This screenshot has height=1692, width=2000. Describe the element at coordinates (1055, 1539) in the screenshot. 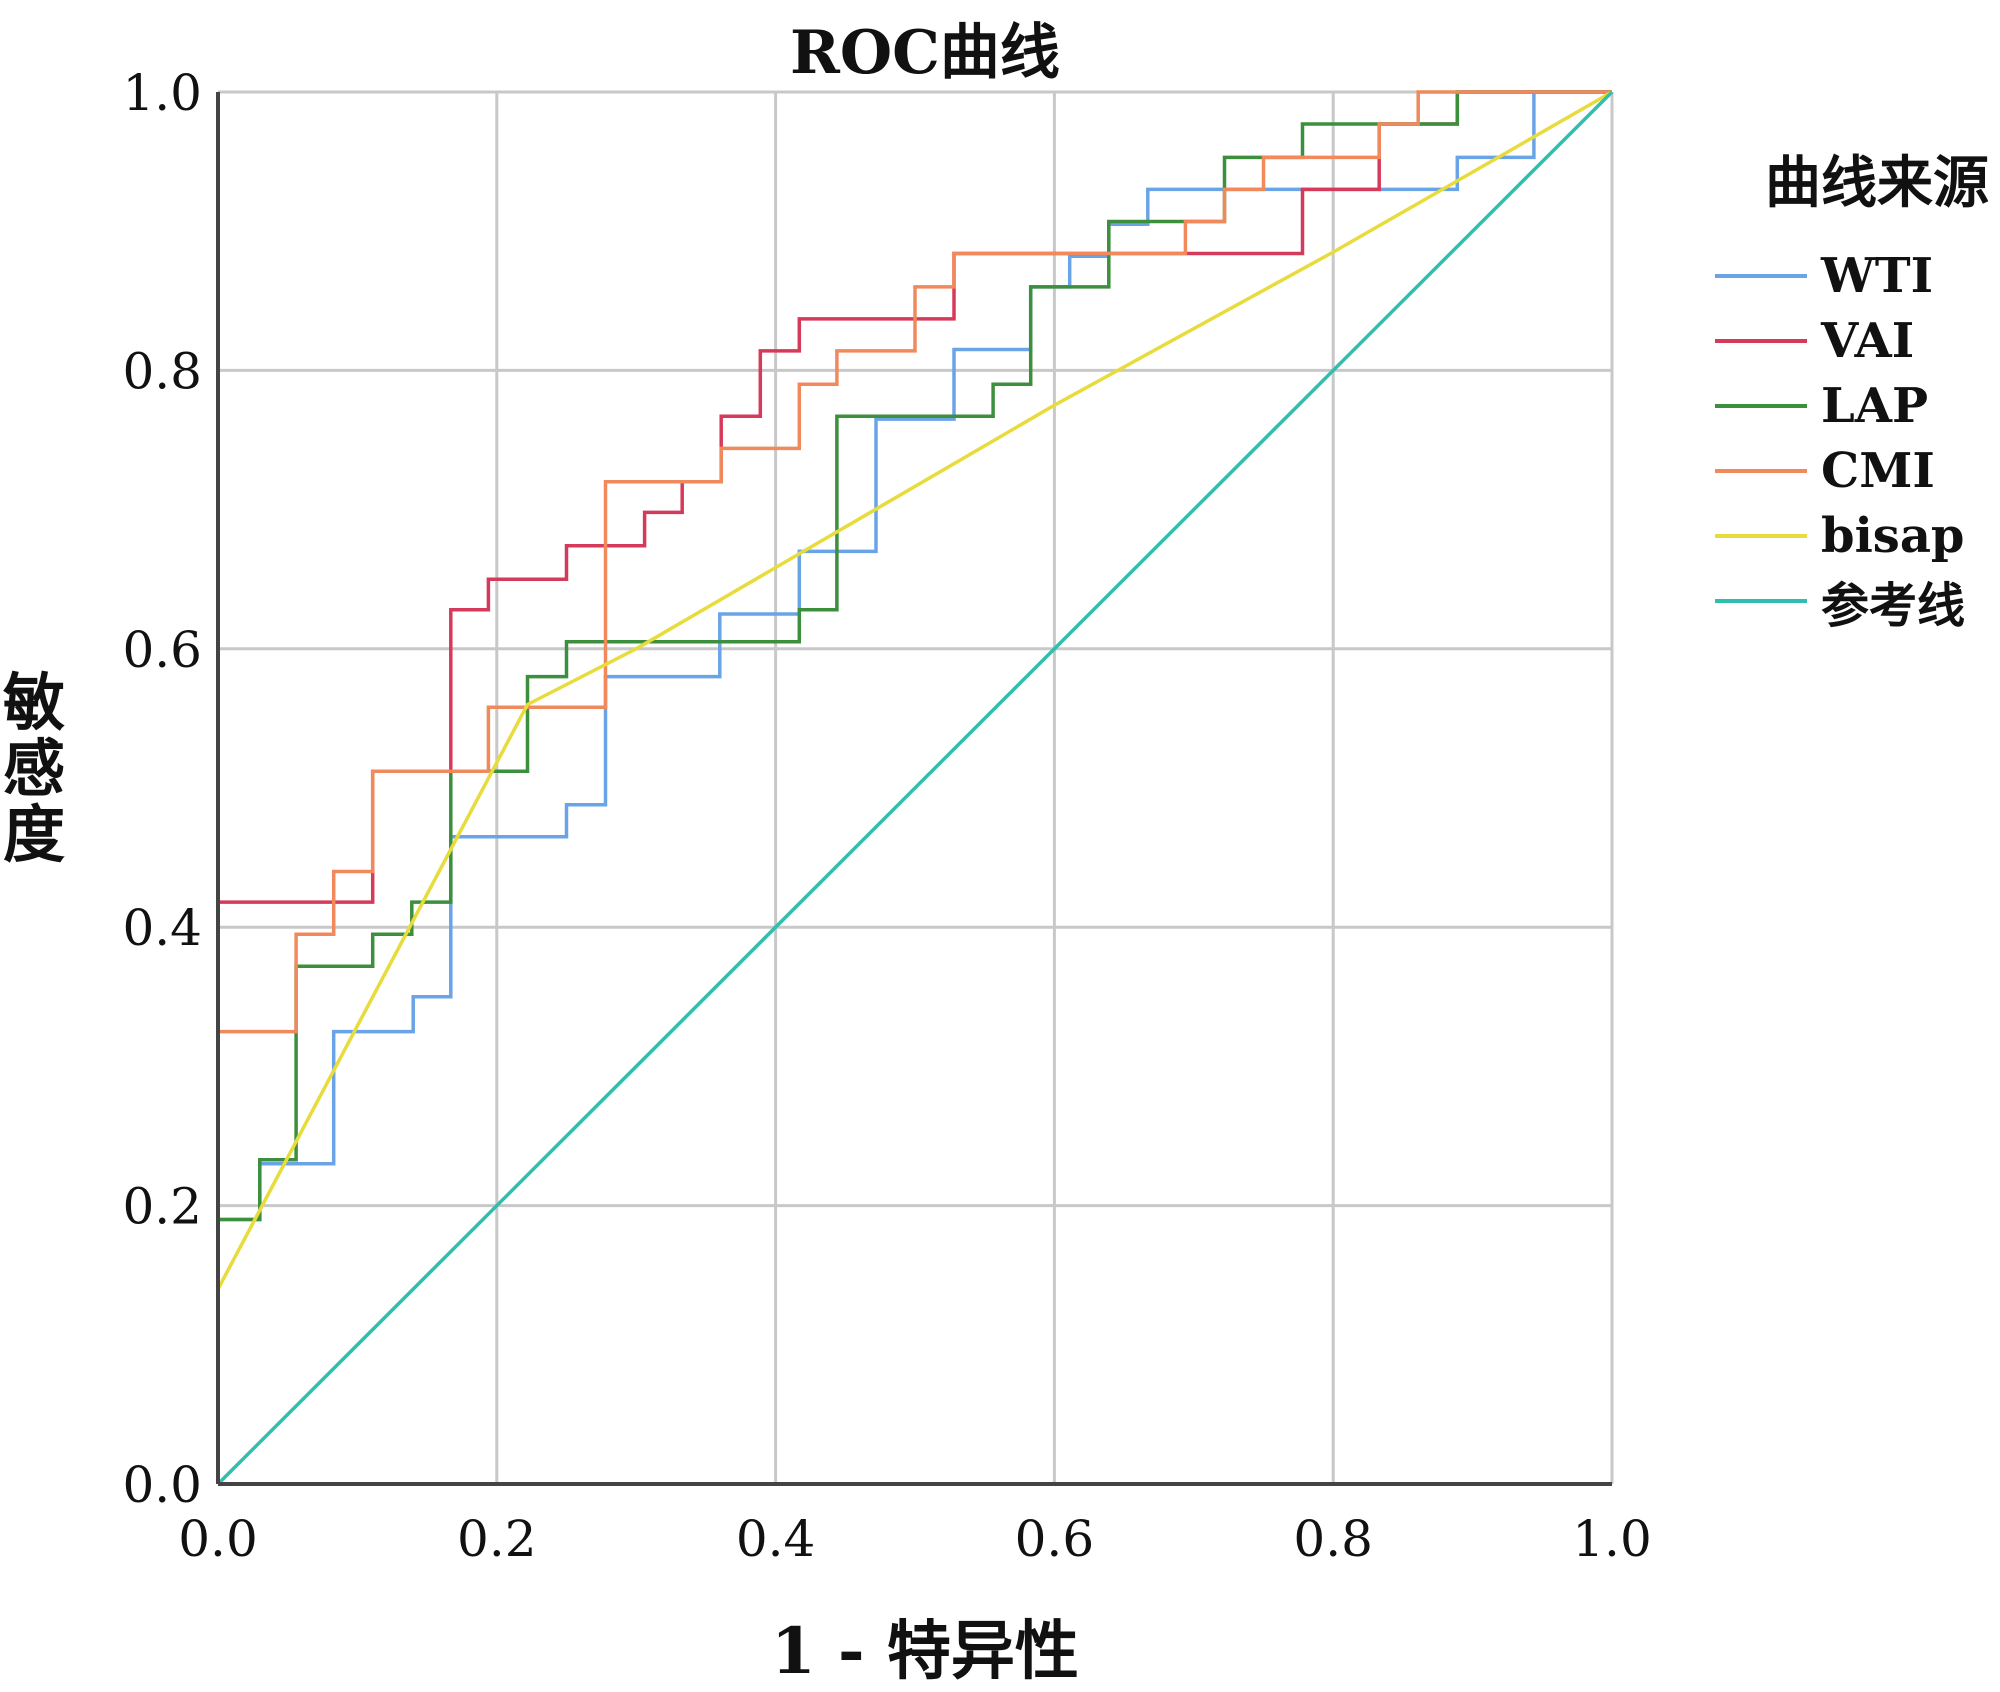

I see `x-tick-label: 0.6` at that location.